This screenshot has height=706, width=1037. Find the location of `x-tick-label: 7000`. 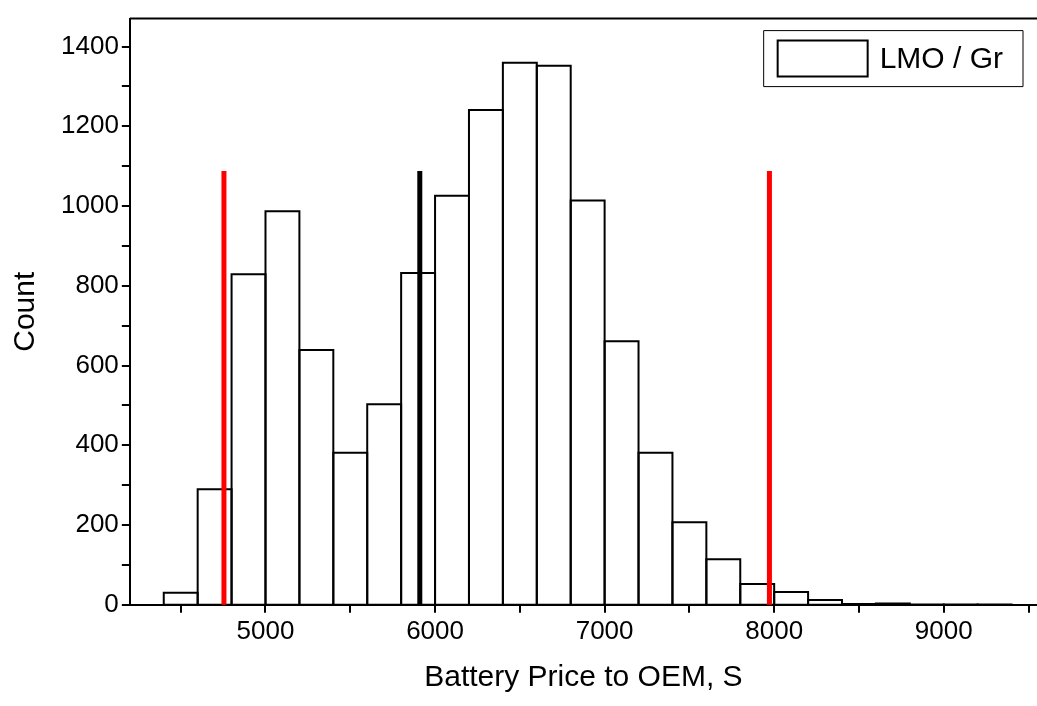

x-tick-label: 7000 is located at coordinates (604, 629).